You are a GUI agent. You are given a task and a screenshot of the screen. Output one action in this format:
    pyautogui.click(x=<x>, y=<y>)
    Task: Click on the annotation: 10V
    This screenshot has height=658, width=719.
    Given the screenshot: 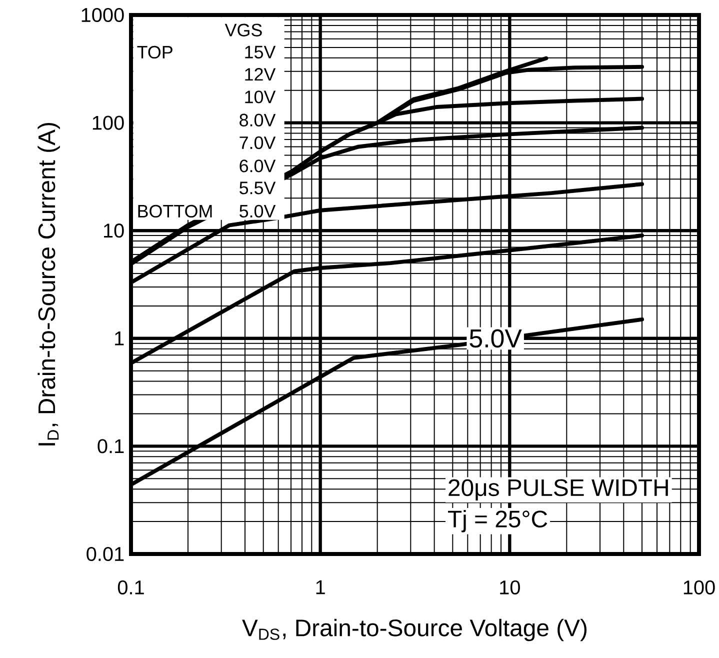 What is the action you would take?
    pyautogui.click(x=260, y=97)
    